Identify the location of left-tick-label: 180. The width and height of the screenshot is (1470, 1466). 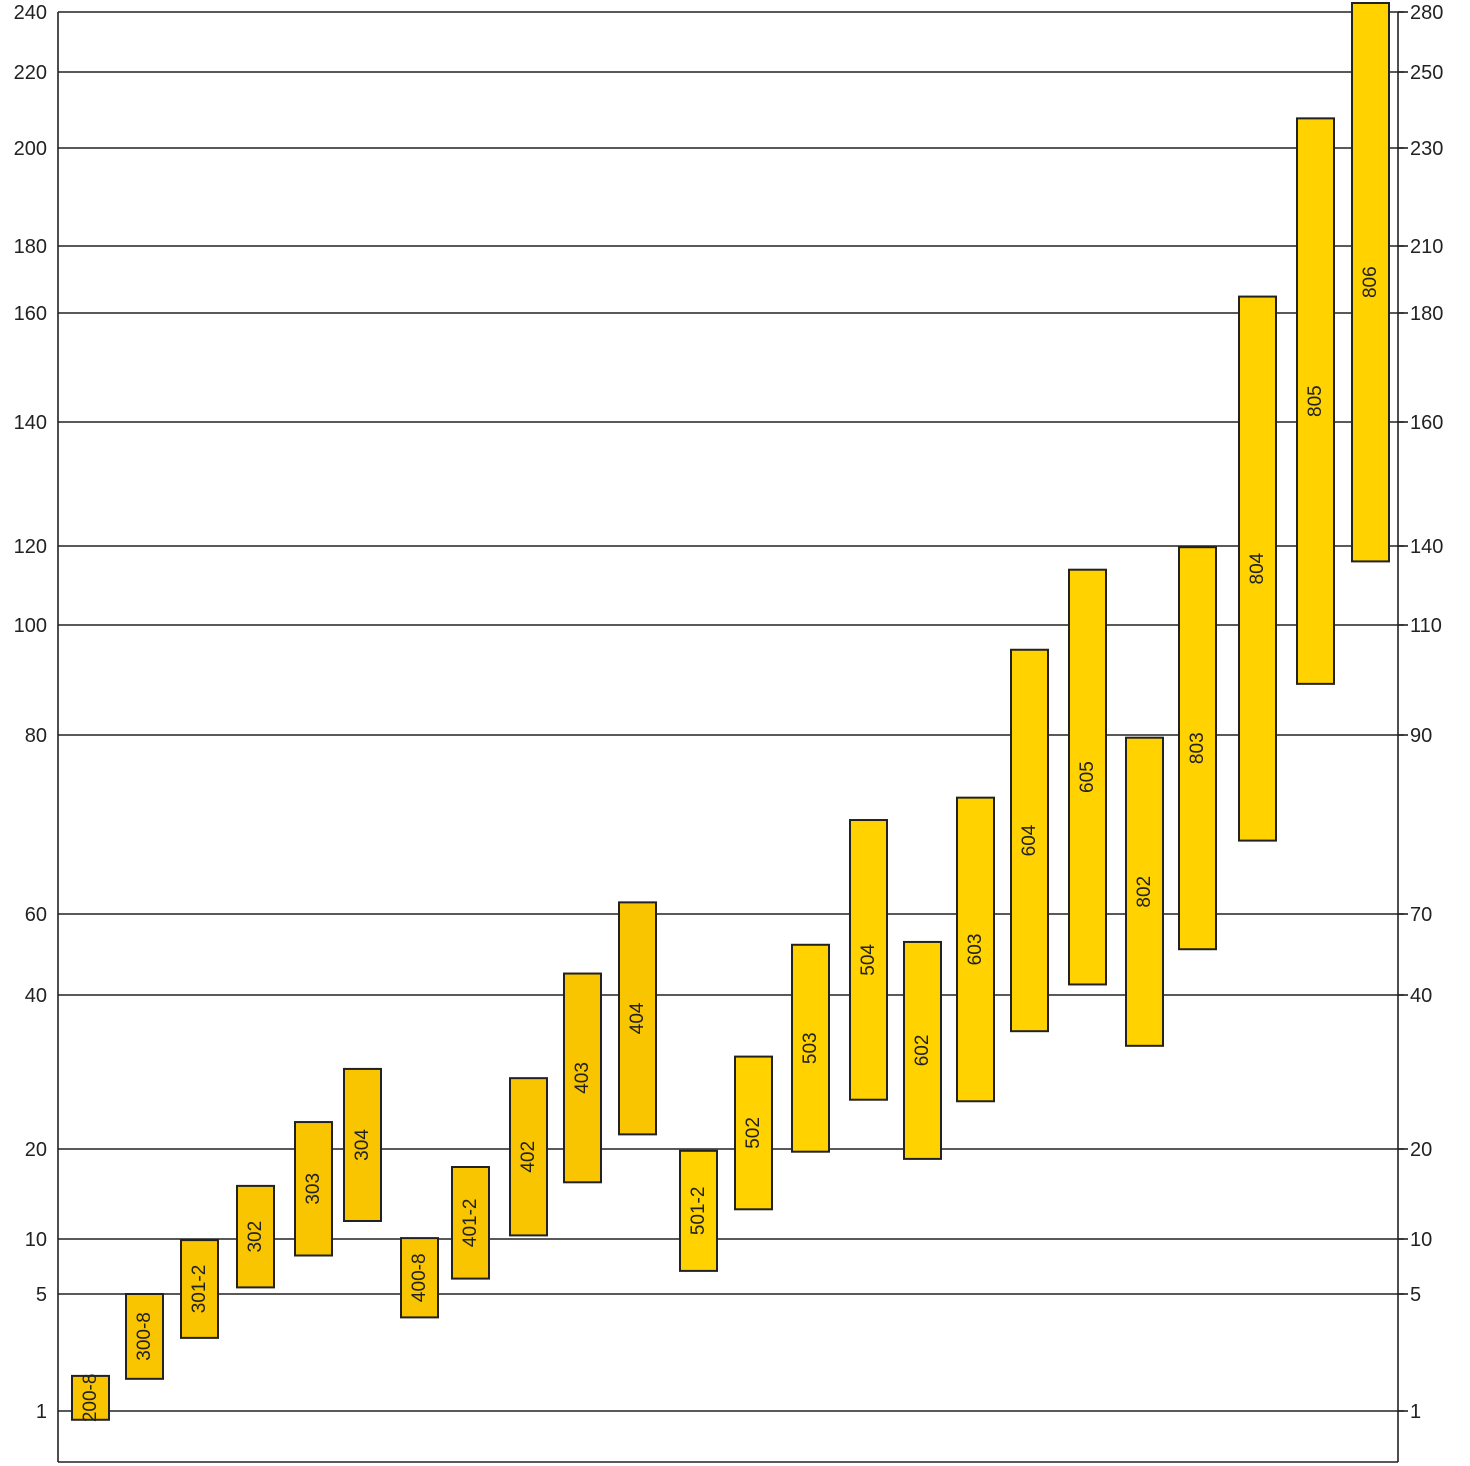
(30, 247).